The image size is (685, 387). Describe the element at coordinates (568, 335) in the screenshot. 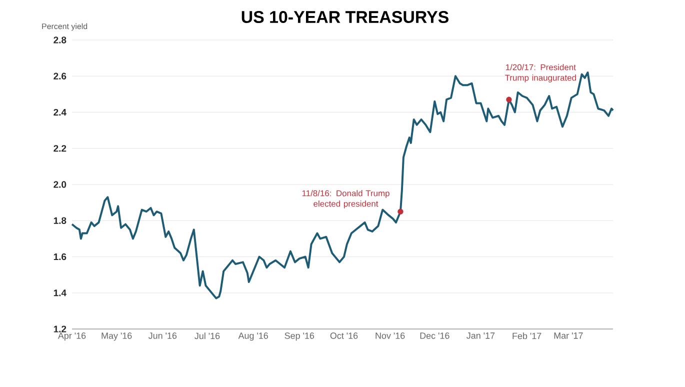

I see `x-tick-label: Mar '17` at that location.